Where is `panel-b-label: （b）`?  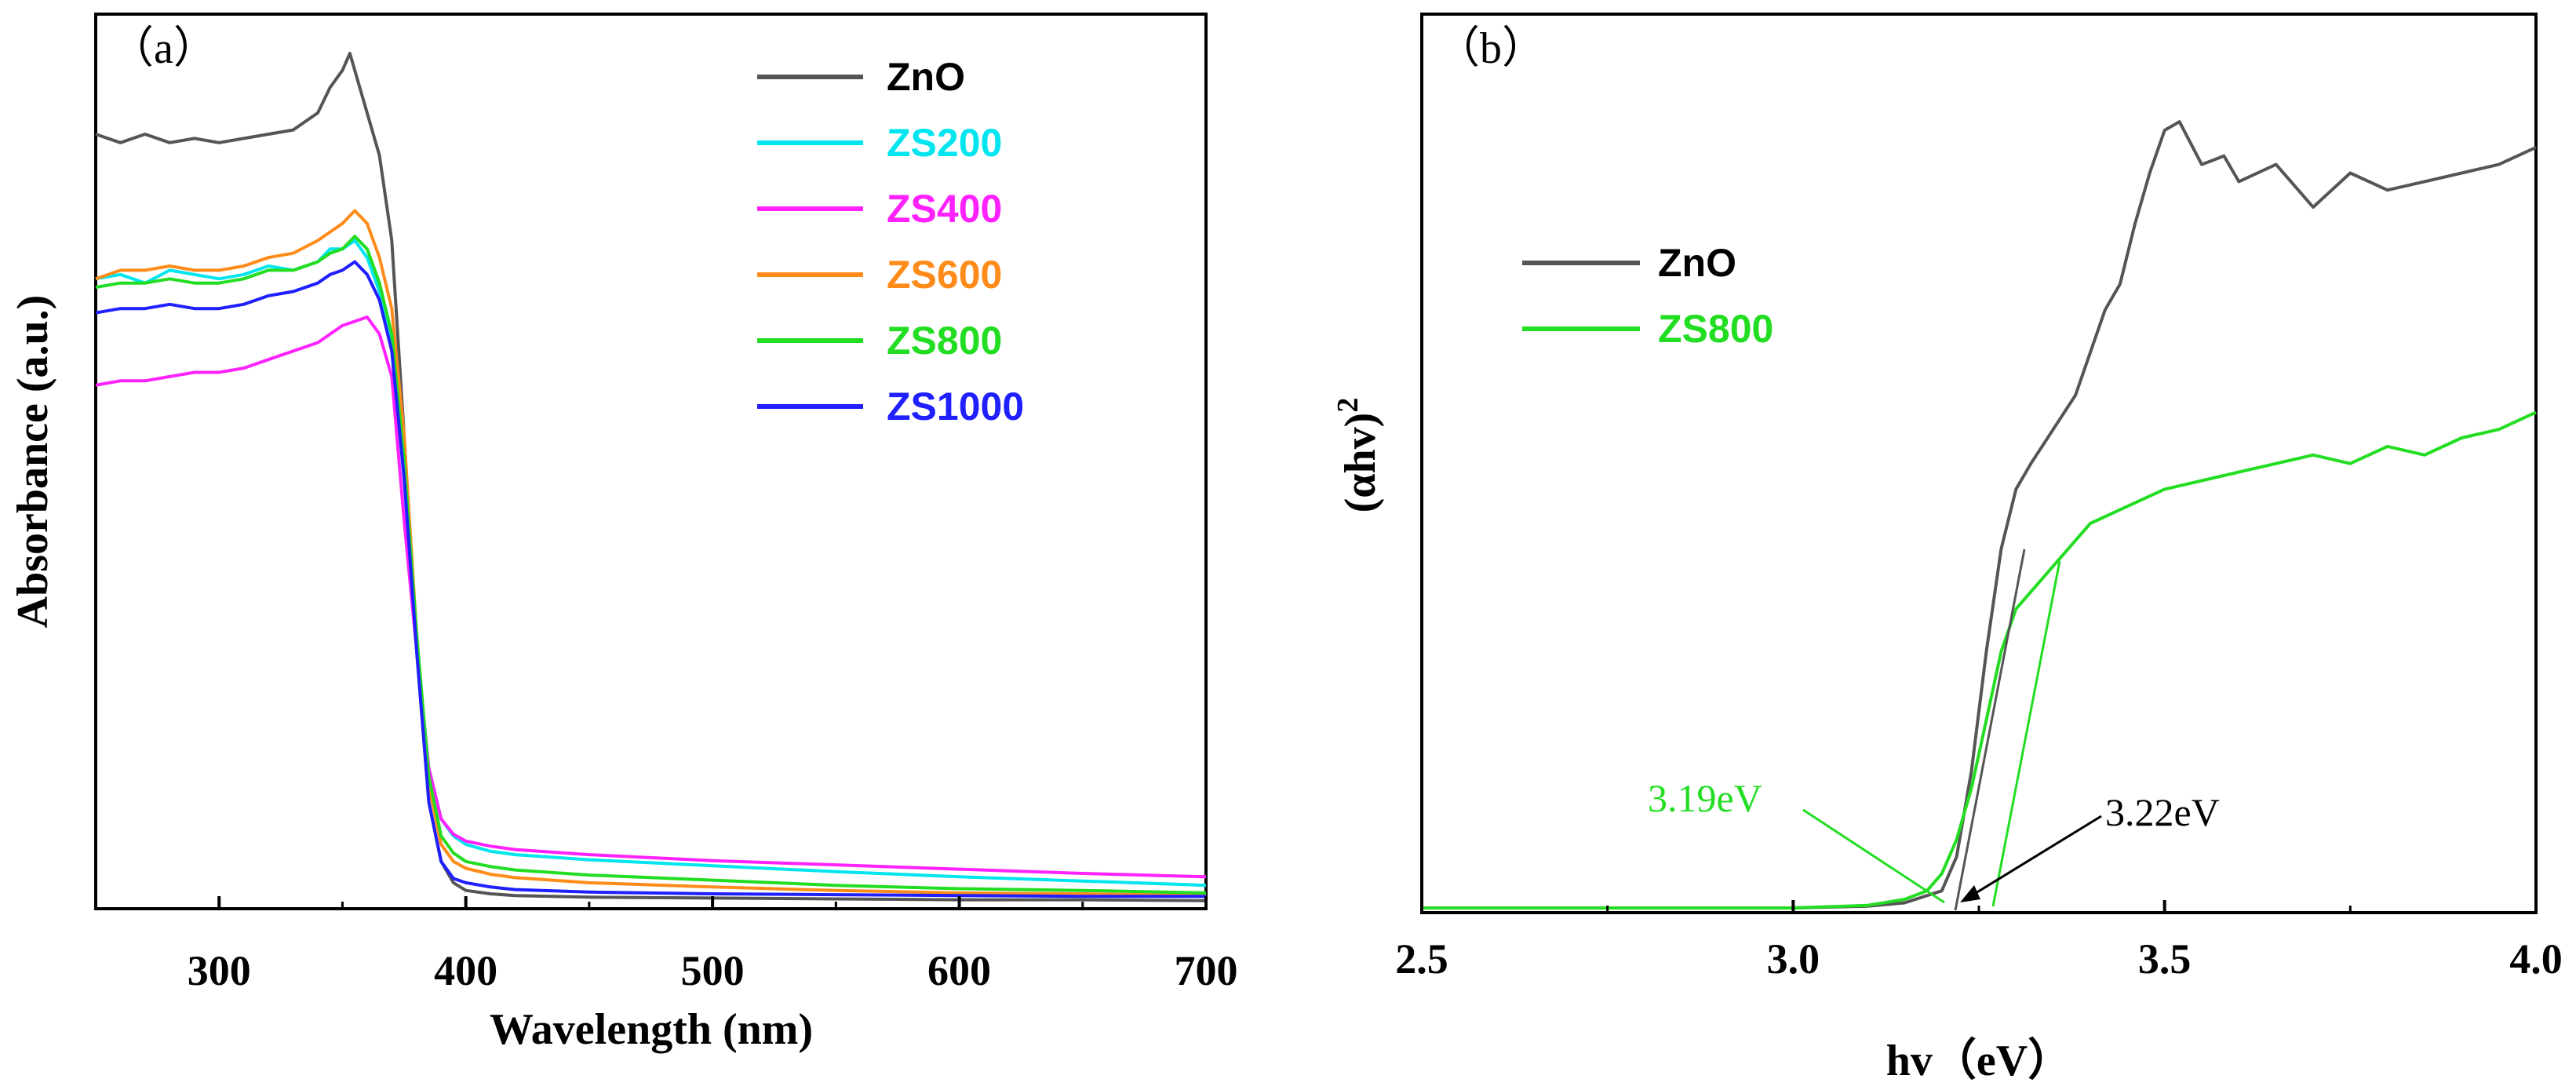 panel-b-label: （b） is located at coordinates (1491, 48).